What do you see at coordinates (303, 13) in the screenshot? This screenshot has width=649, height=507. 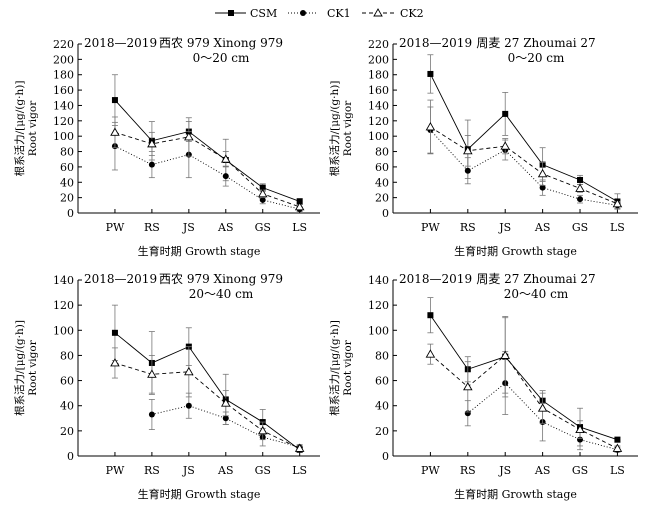 I see `legend-ck1-marker` at bounding box center [303, 13].